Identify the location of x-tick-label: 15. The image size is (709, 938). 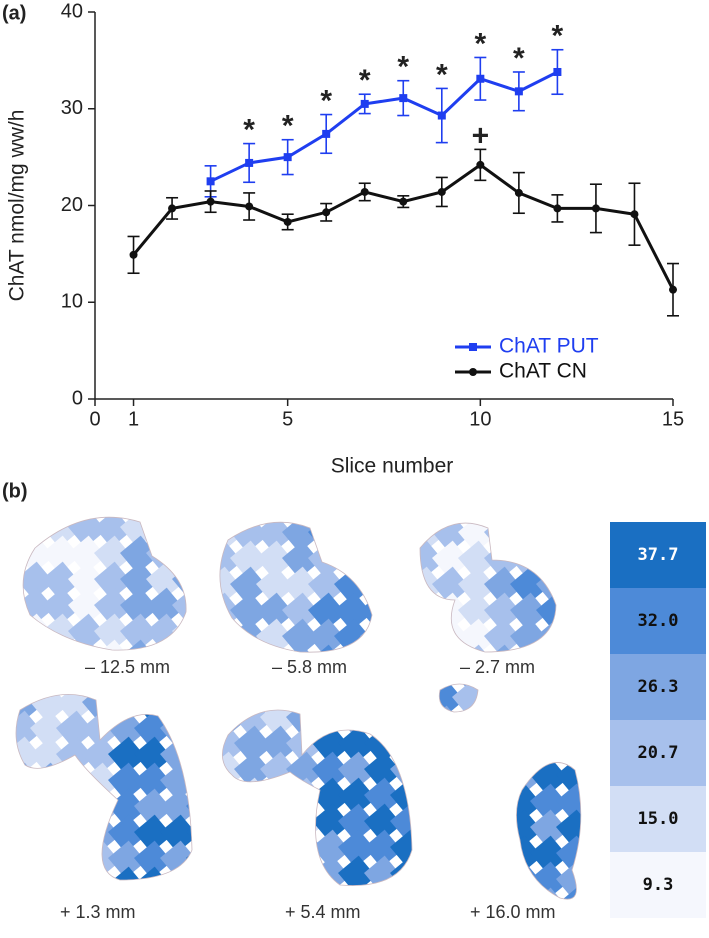
(673, 419).